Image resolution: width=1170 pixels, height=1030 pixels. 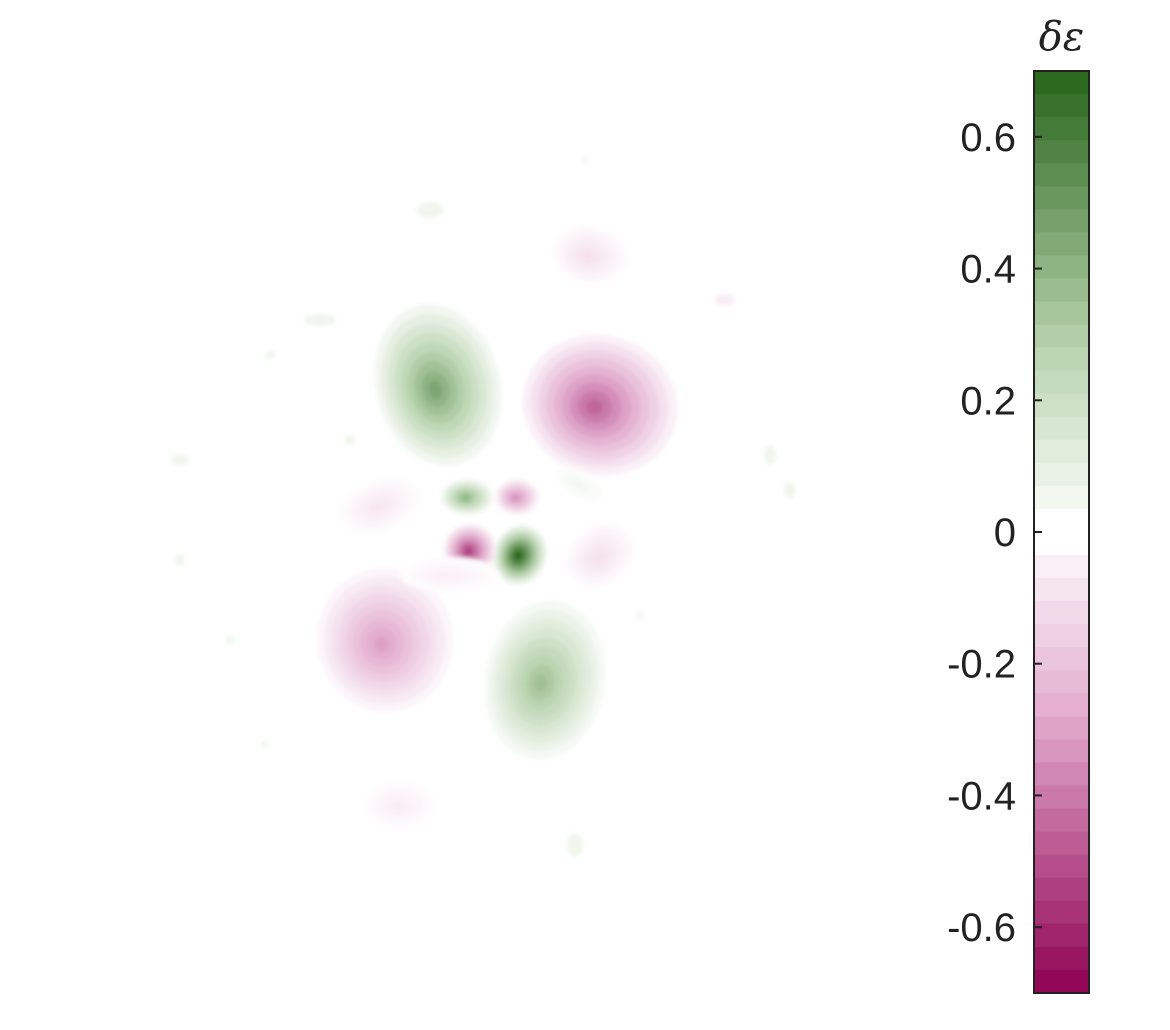 What do you see at coordinates (988, 401) in the screenshot?
I see `colorbar-tick-label: 0.2` at bounding box center [988, 401].